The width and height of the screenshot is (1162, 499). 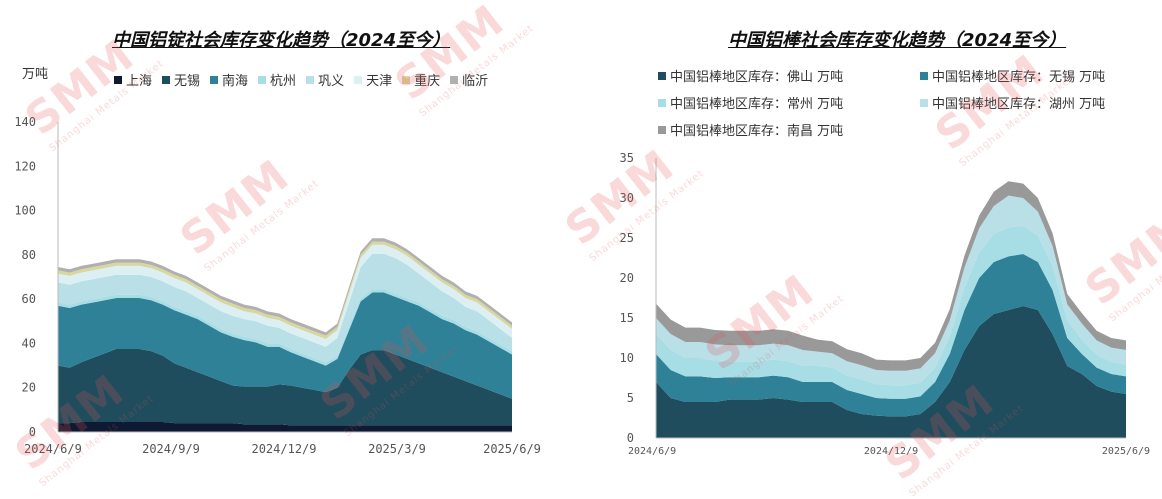 I want to click on right-y-tick-label: 35, so click(x=627, y=158).